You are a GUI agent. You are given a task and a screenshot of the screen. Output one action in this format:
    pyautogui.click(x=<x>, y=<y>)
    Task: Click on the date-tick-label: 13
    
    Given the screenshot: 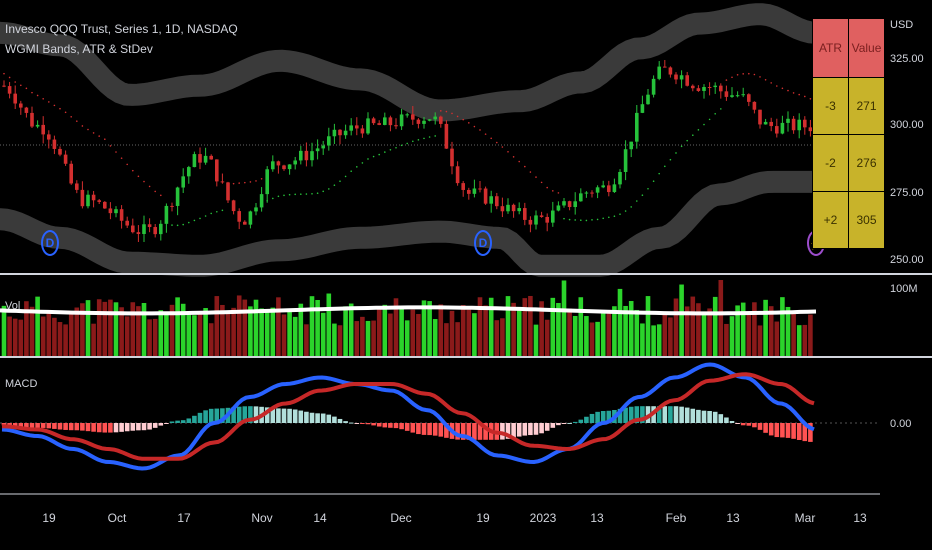 What is the action you would take?
    pyautogui.click(x=597, y=518)
    